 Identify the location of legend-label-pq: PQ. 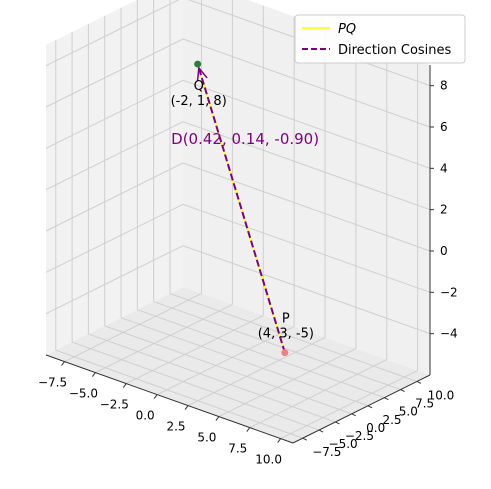
(347, 29).